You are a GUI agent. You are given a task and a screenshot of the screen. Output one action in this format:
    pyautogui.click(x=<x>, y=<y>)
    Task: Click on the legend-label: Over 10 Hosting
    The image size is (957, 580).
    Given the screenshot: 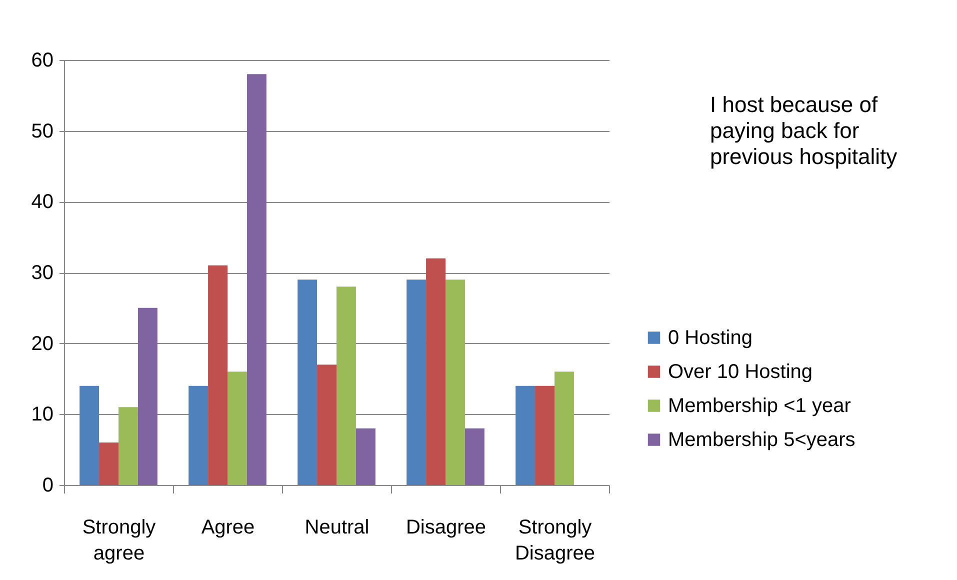 What is the action you would take?
    pyautogui.click(x=740, y=371)
    